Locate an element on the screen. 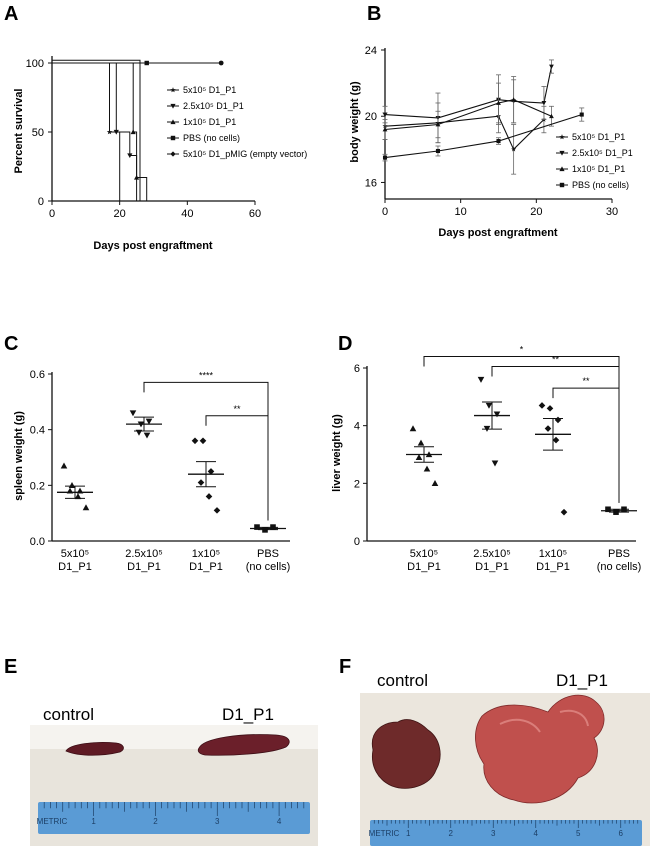 Image resolution: width=650 pixels, height=846 pixels. ticks-a: 0 20 40 60 0 50 100 is located at coordinates (143, 139).